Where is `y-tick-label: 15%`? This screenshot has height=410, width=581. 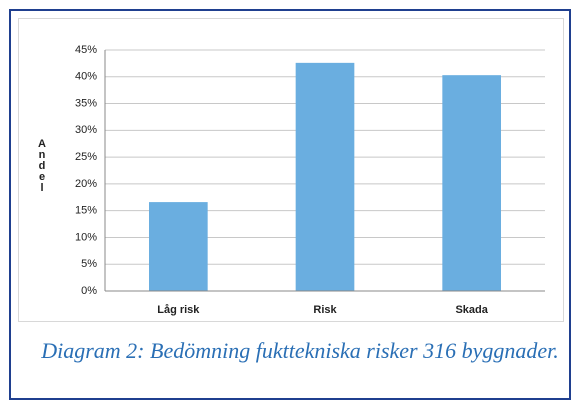
y-tick-label: 15% is located at coordinates (86, 211).